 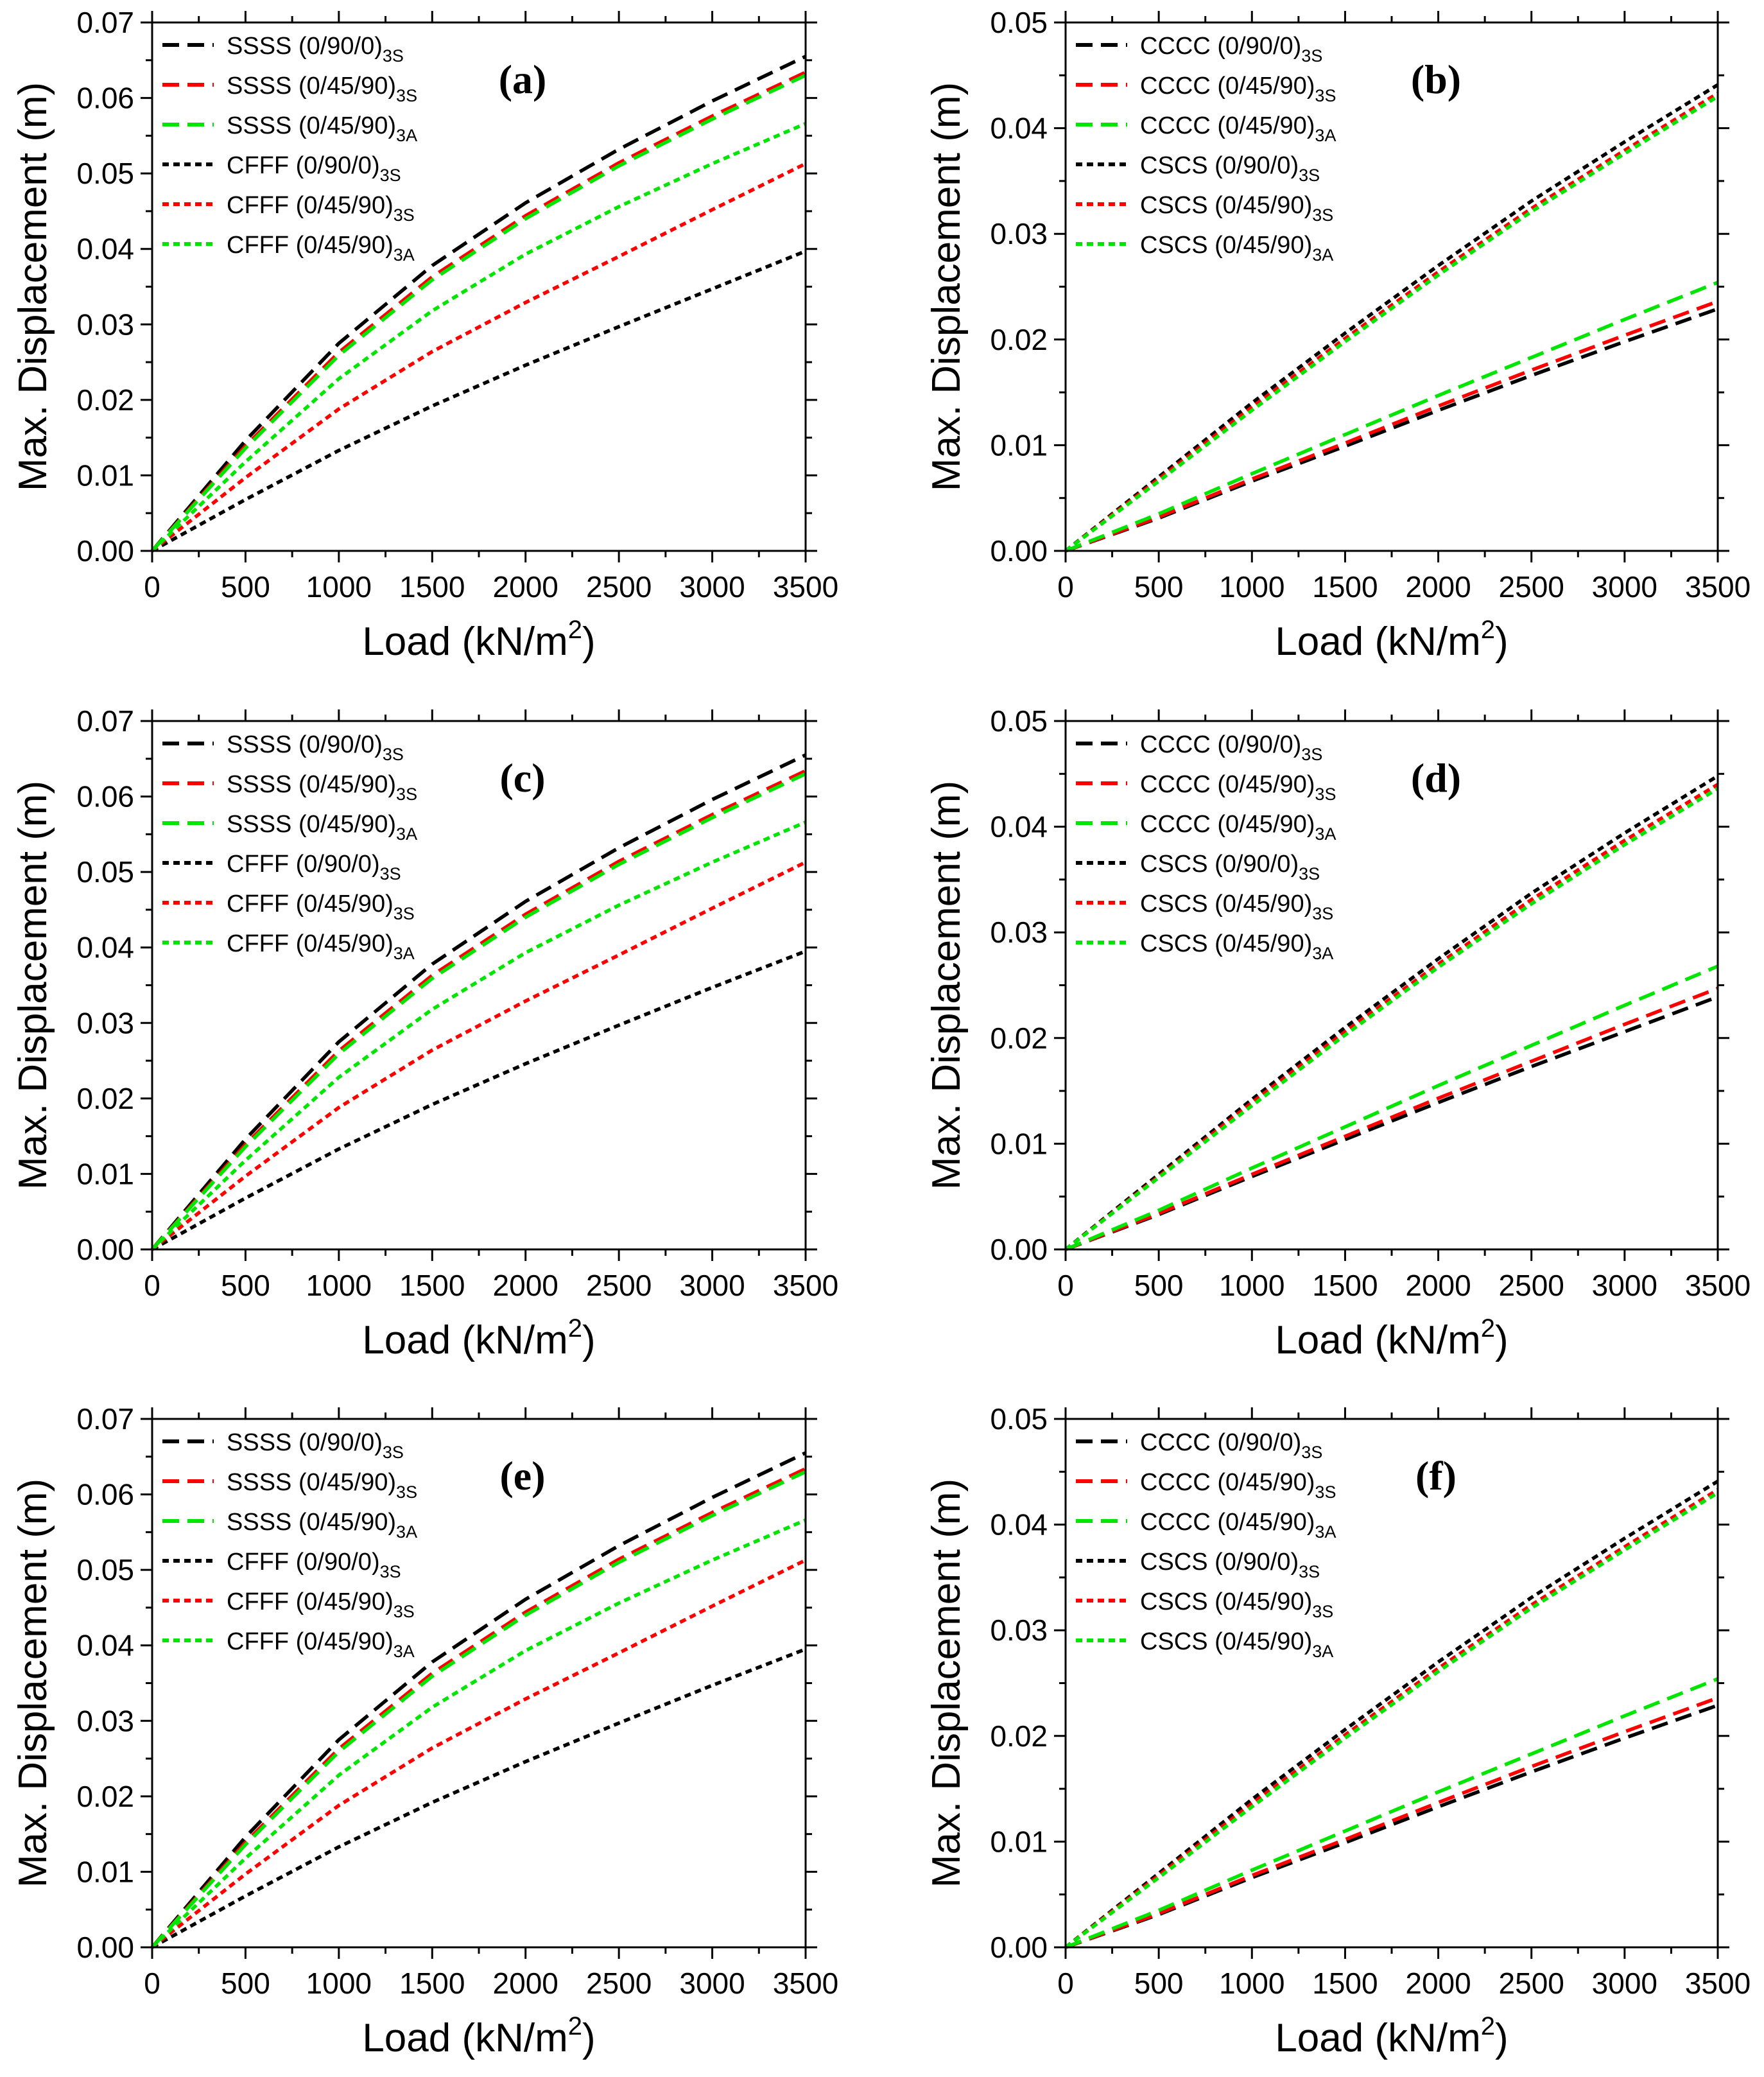 What do you see at coordinates (1436, 778) in the screenshot?
I see `panel-label: (d)` at bounding box center [1436, 778].